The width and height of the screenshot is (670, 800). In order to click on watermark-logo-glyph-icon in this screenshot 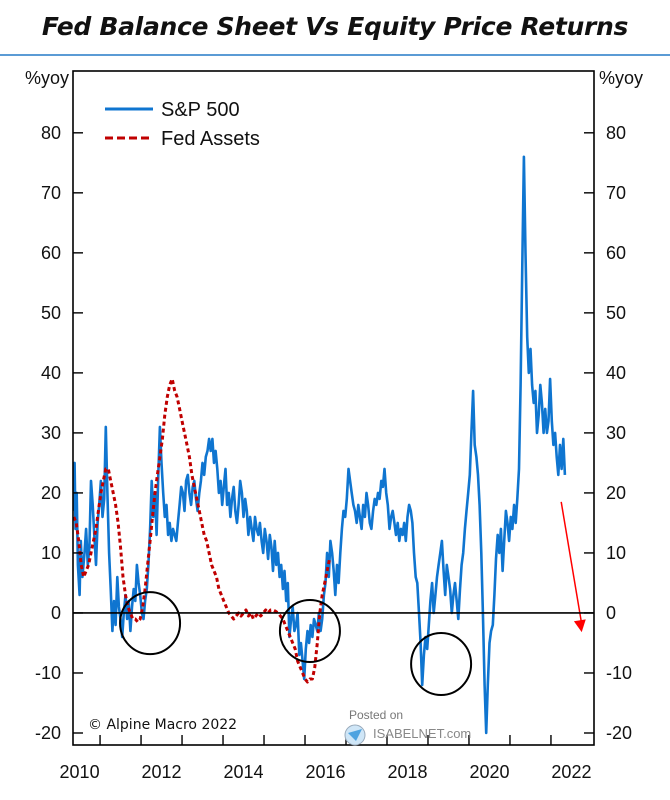, I will do `click(355, 735)`.